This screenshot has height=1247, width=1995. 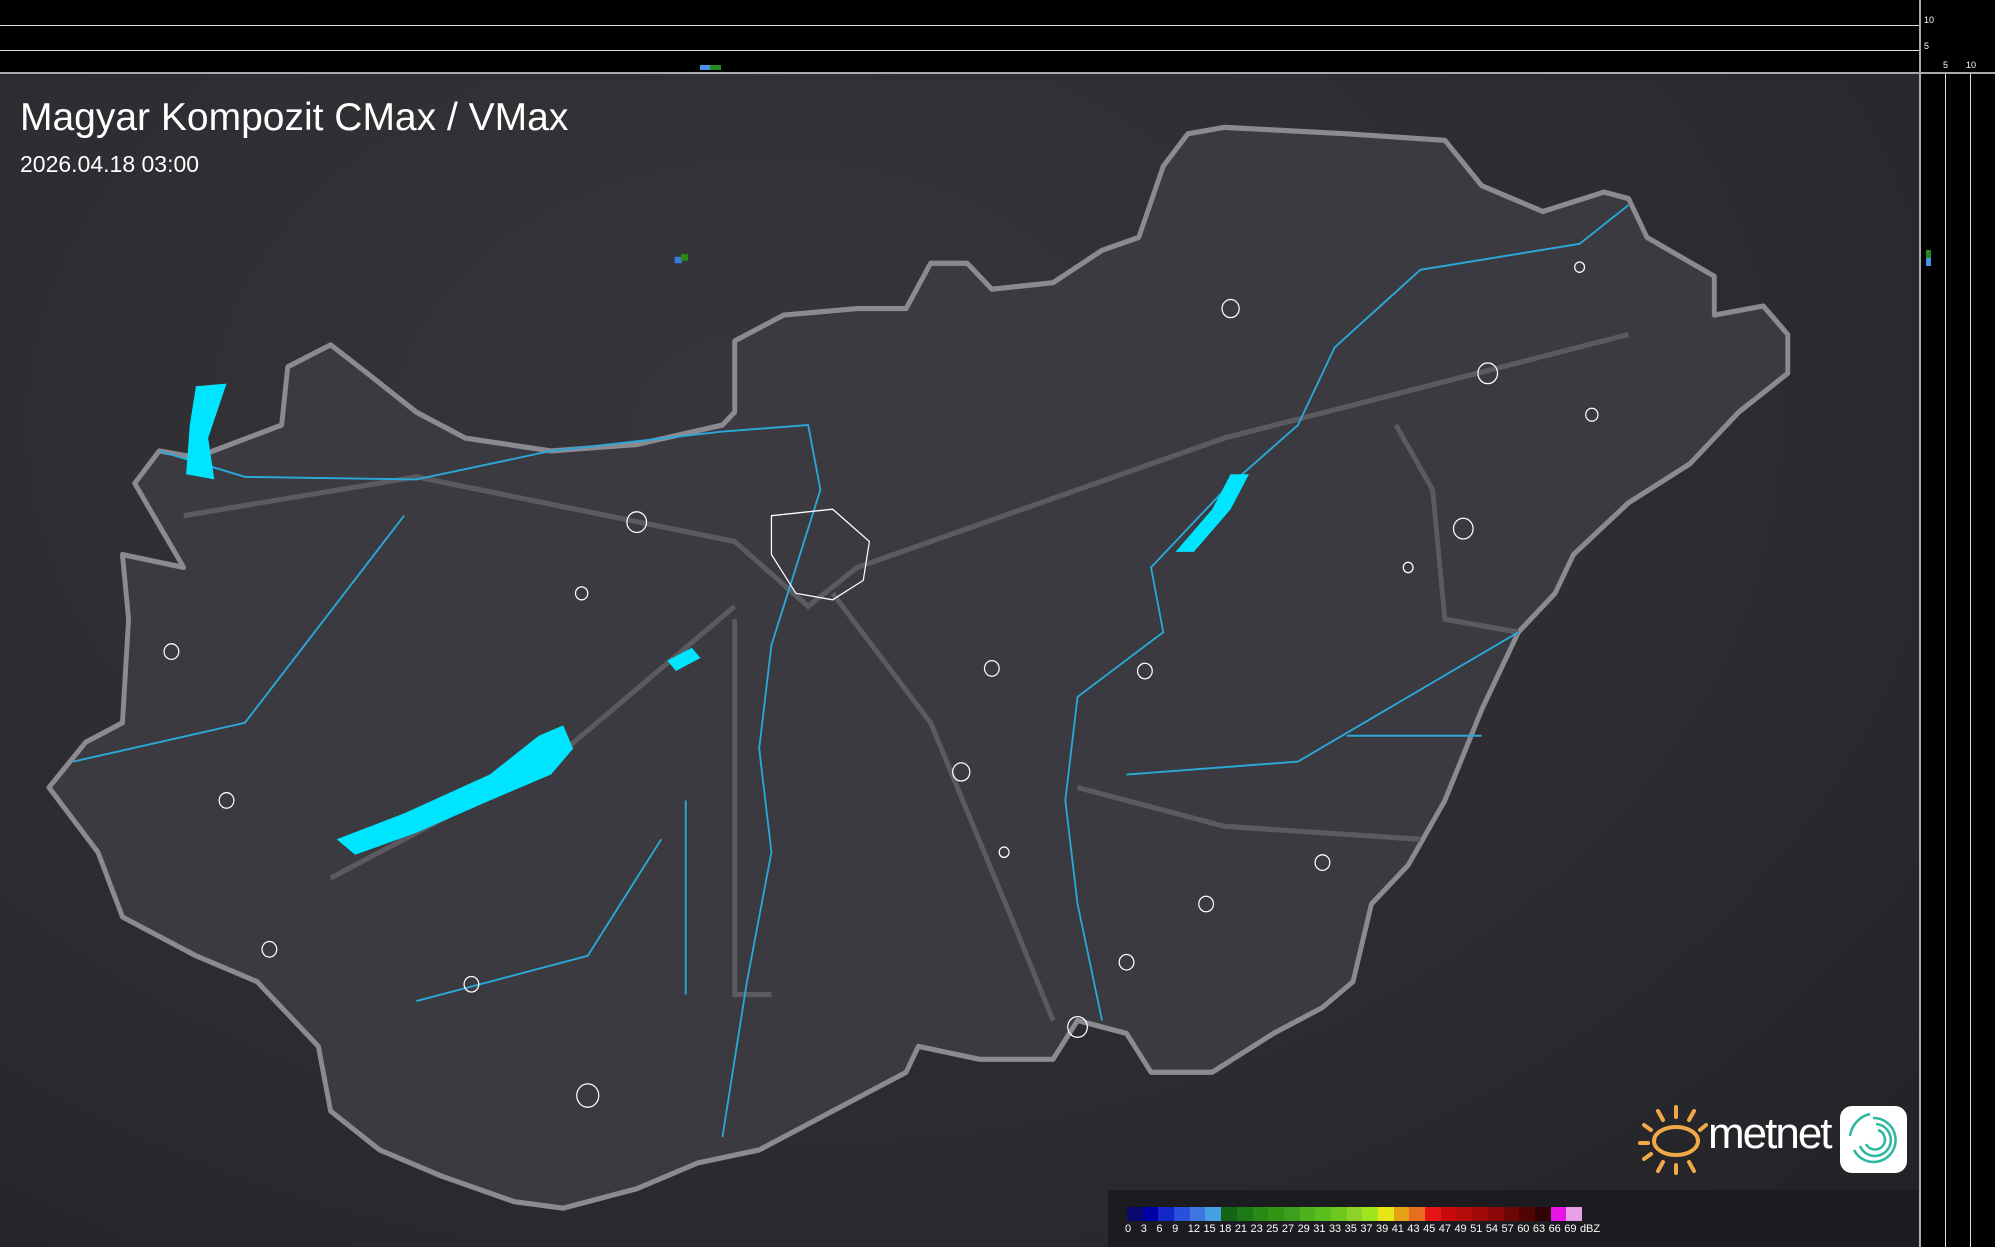 I want to click on legend-label: 37, so click(x=1366, y=1229).